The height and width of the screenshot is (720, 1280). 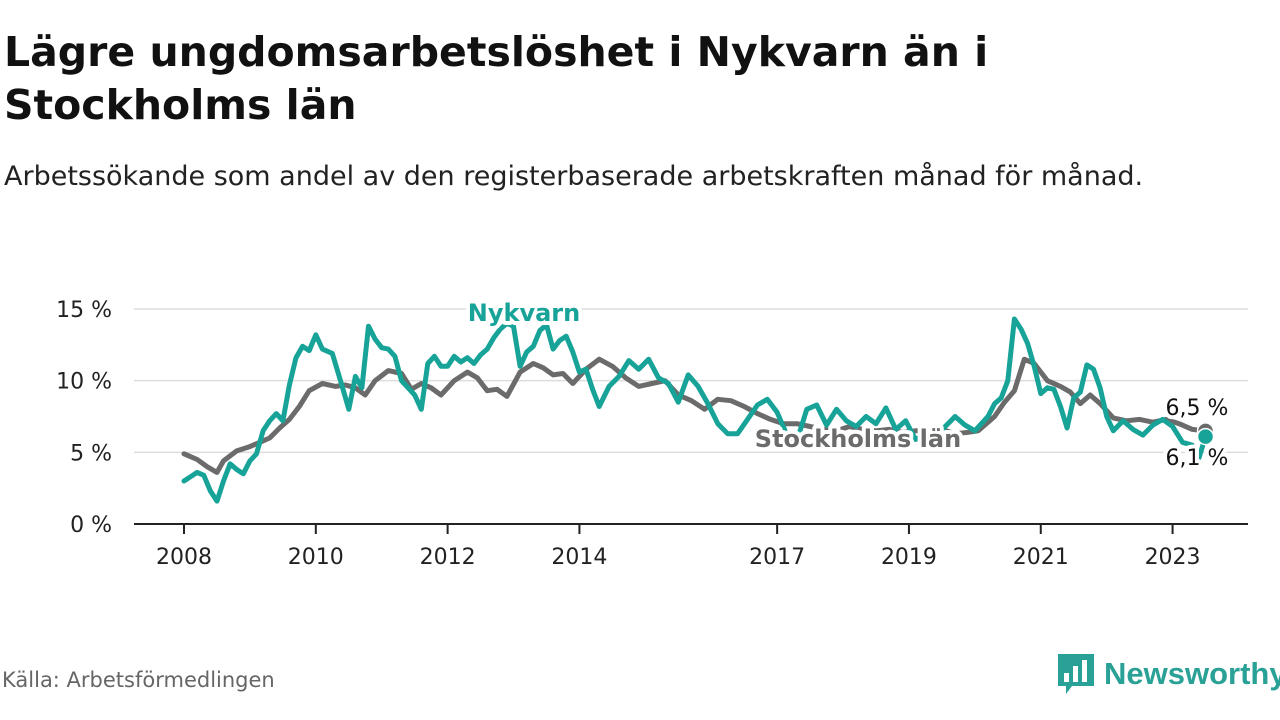 I want to click on brand-name: Newsworthy, so click(x=1192, y=673).